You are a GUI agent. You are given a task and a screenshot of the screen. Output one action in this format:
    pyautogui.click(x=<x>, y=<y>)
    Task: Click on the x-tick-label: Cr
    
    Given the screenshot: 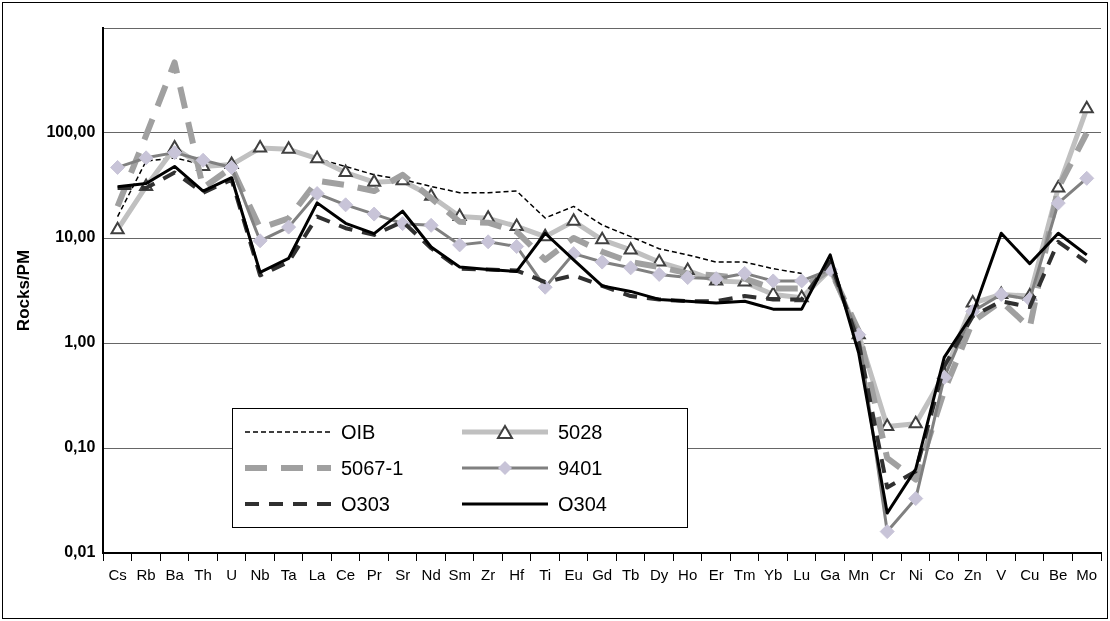 What is the action you would take?
    pyautogui.click(x=887, y=575)
    